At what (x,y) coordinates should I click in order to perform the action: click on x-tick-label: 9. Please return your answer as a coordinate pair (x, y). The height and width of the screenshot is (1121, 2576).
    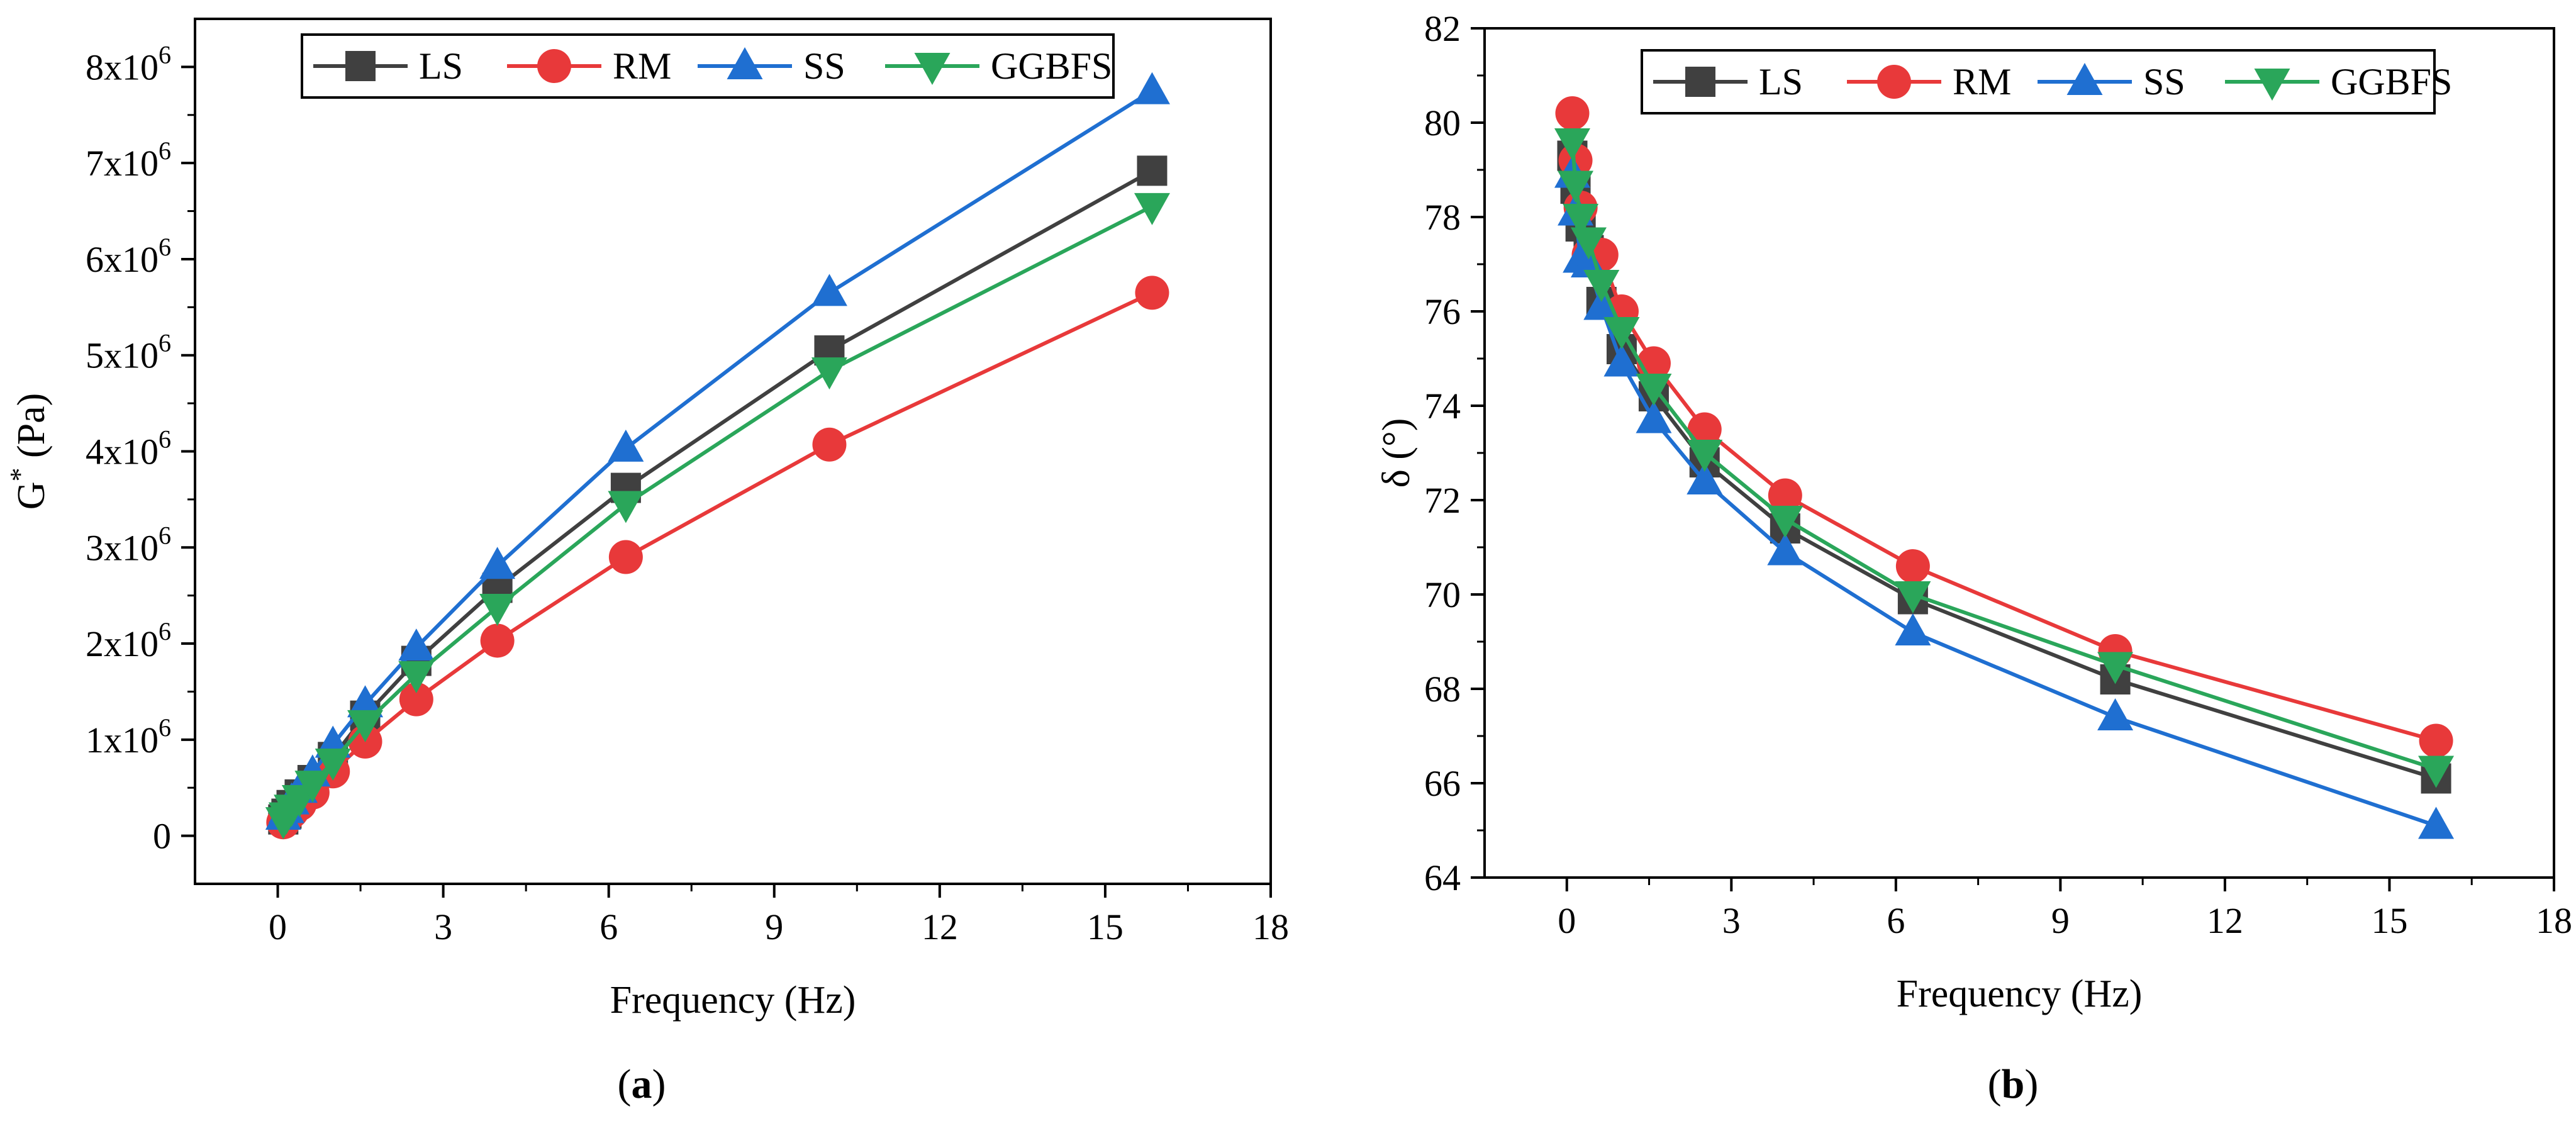
    Looking at the image, I should click on (2060, 920).